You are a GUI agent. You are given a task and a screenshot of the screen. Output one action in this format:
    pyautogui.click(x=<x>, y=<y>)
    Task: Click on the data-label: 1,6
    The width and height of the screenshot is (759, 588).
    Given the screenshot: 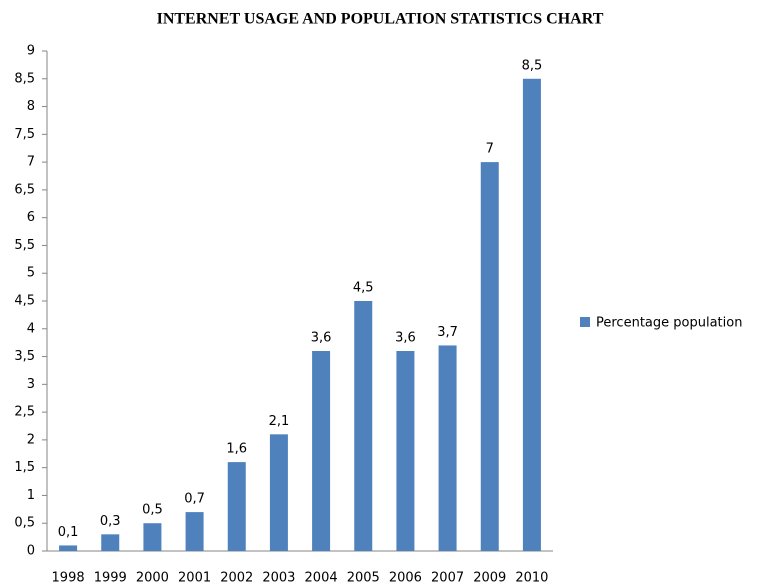 What is the action you would take?
    pyautogui.click(x=236, y=449)
    